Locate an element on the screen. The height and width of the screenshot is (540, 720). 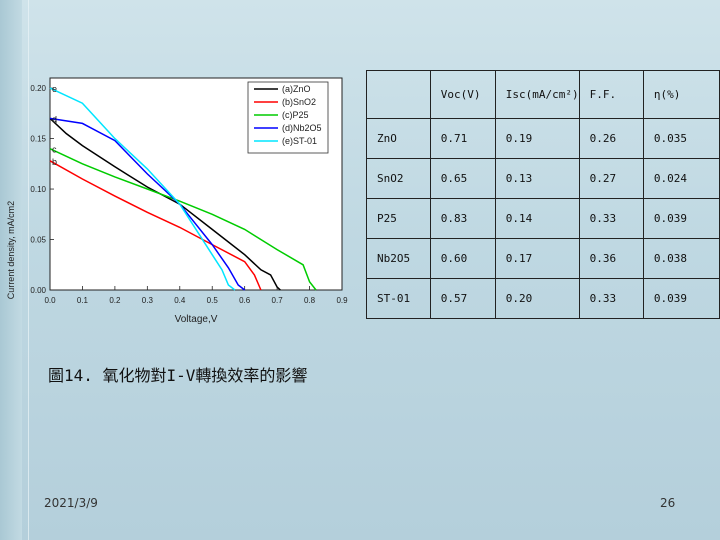
table-cell: 0.27 is located at coordinates (611, 178).